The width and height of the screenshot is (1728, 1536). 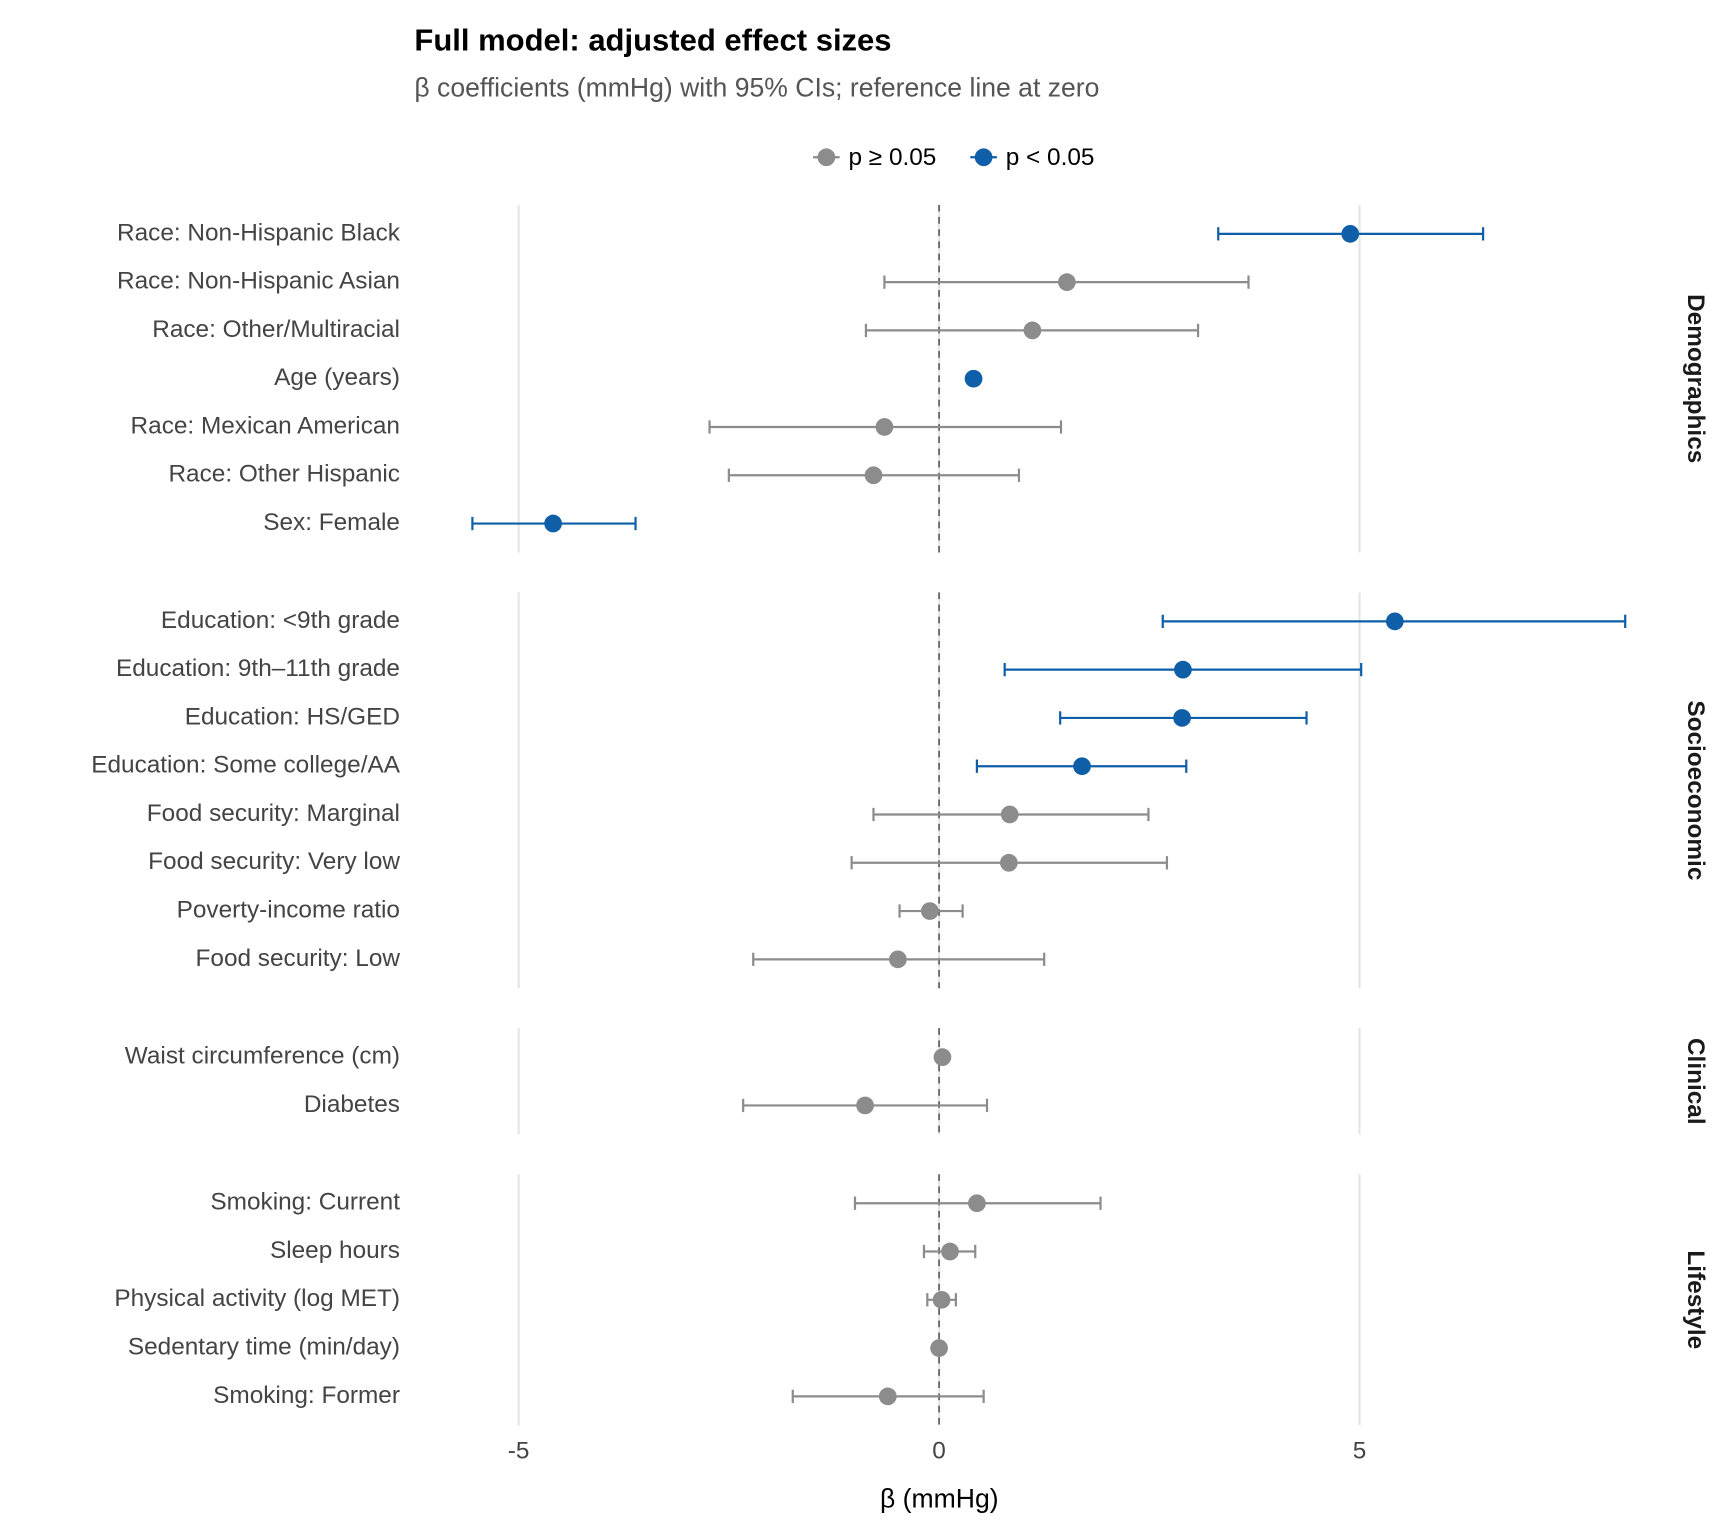 What do you see at coordinates (519, 1450) in the screenshot?
I see `x-tick-label: -5` at bounding box center [519, 1450].